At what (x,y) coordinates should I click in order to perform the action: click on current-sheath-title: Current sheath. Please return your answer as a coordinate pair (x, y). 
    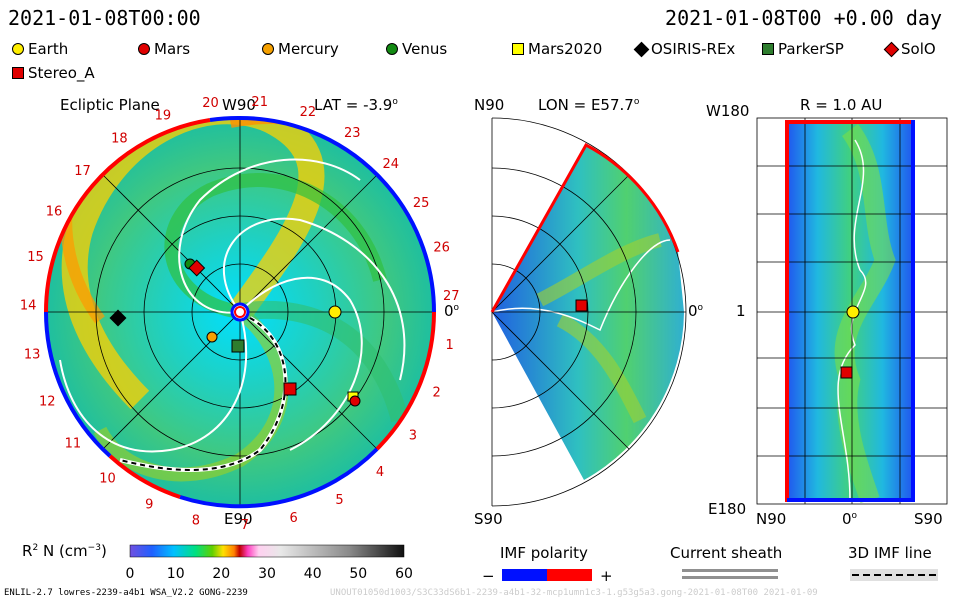
    Looking at the image, I should click on (726, 553).